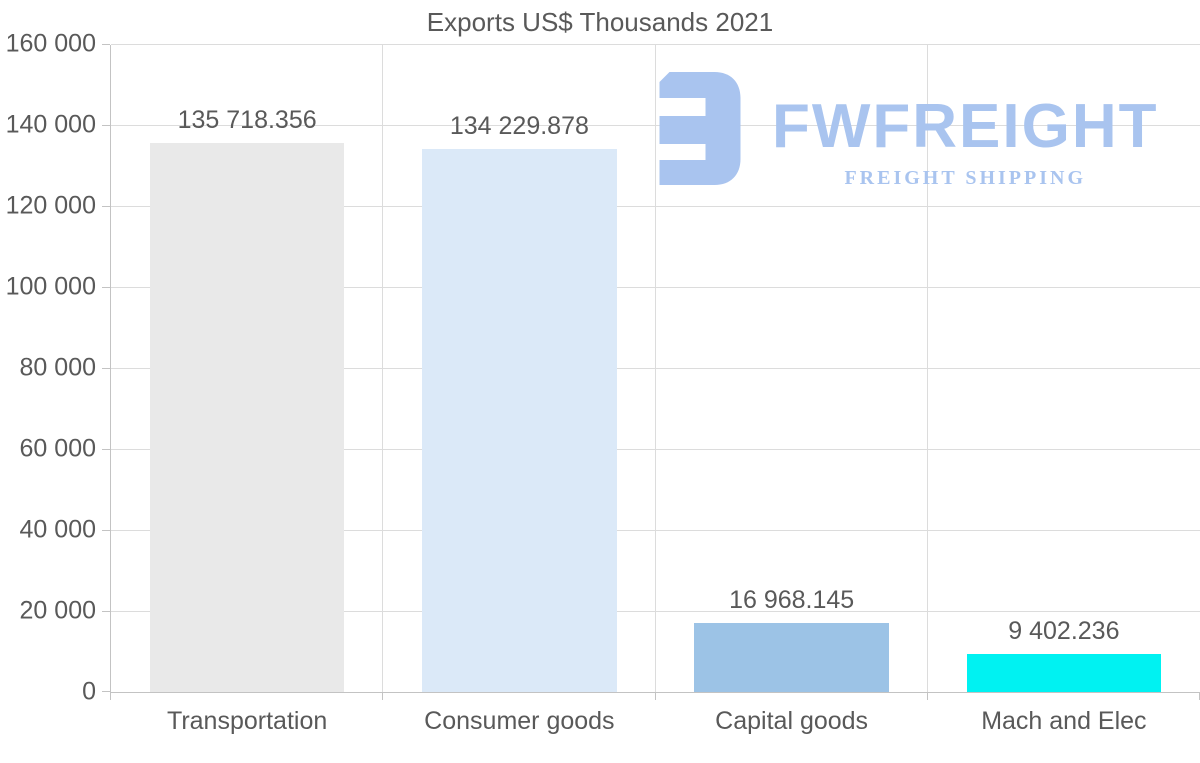 Image resolution: width=1200 pixels, height=763 pixels. Describe the element at coordinates (1064, 721) in the screenshot. I see `x-axis-category-label: Mach and Elec` at that location.